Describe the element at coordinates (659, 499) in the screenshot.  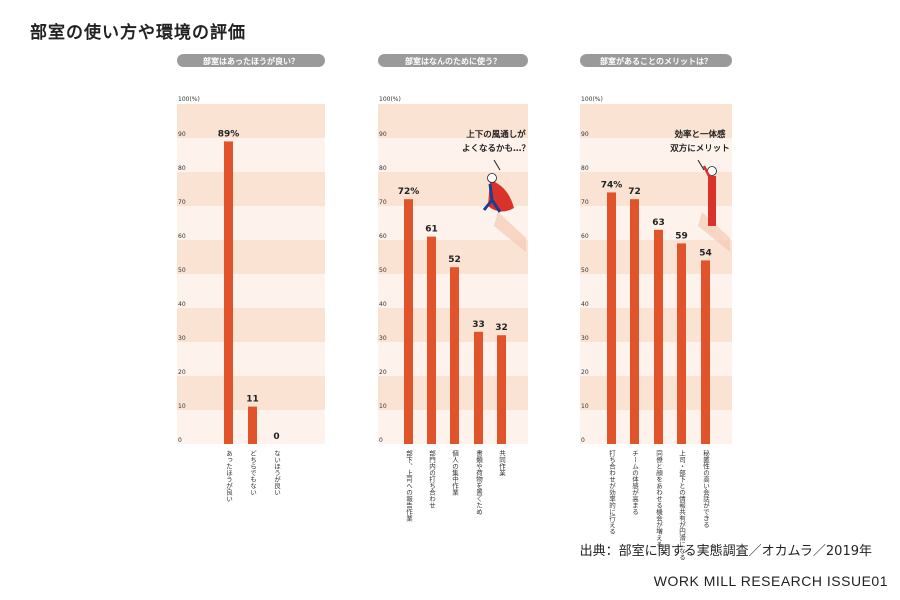
I see `category-label: 同僚と顔をあわせる機会が増える` at that location.